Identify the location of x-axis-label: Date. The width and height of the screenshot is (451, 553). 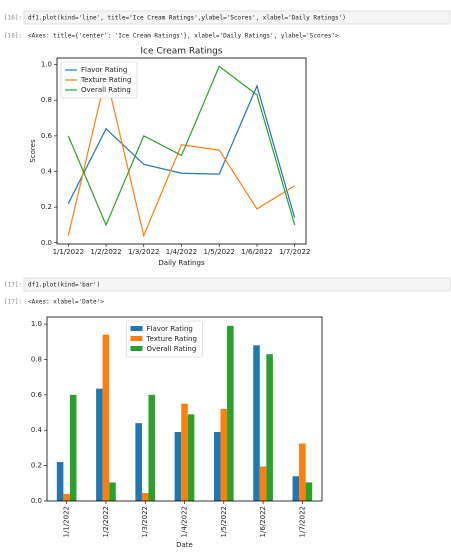
(184, 545).